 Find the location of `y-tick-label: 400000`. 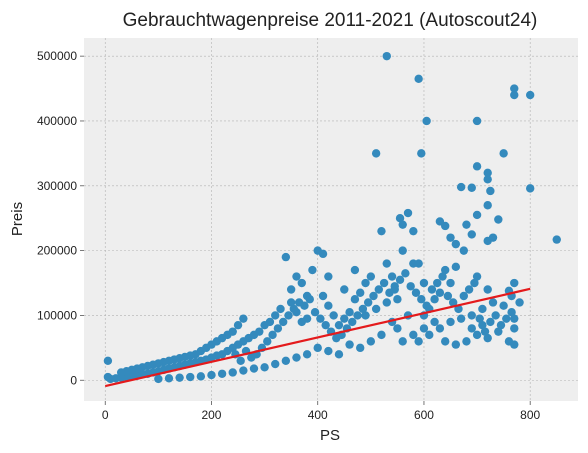

y-tick-label: 400000 is located at coordinates (57, 121).